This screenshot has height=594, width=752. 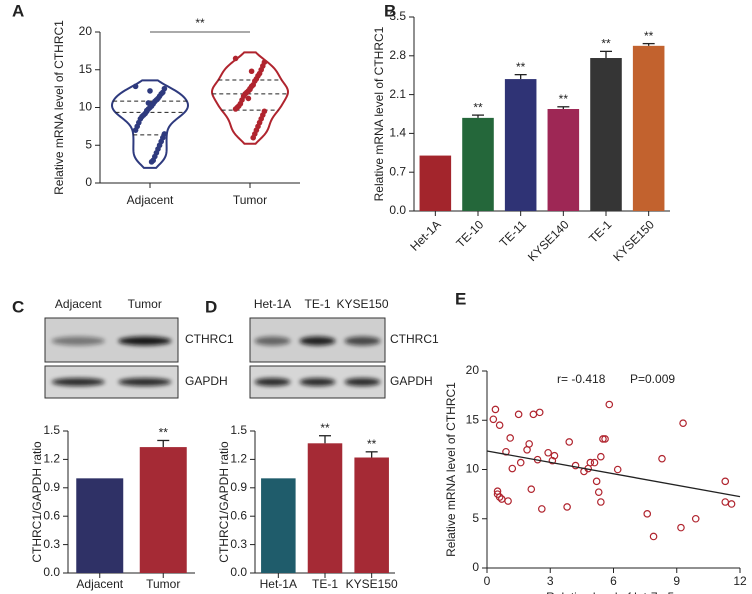 I want to click on blot-row-label: GAPDH, so click(x=206, y=381).